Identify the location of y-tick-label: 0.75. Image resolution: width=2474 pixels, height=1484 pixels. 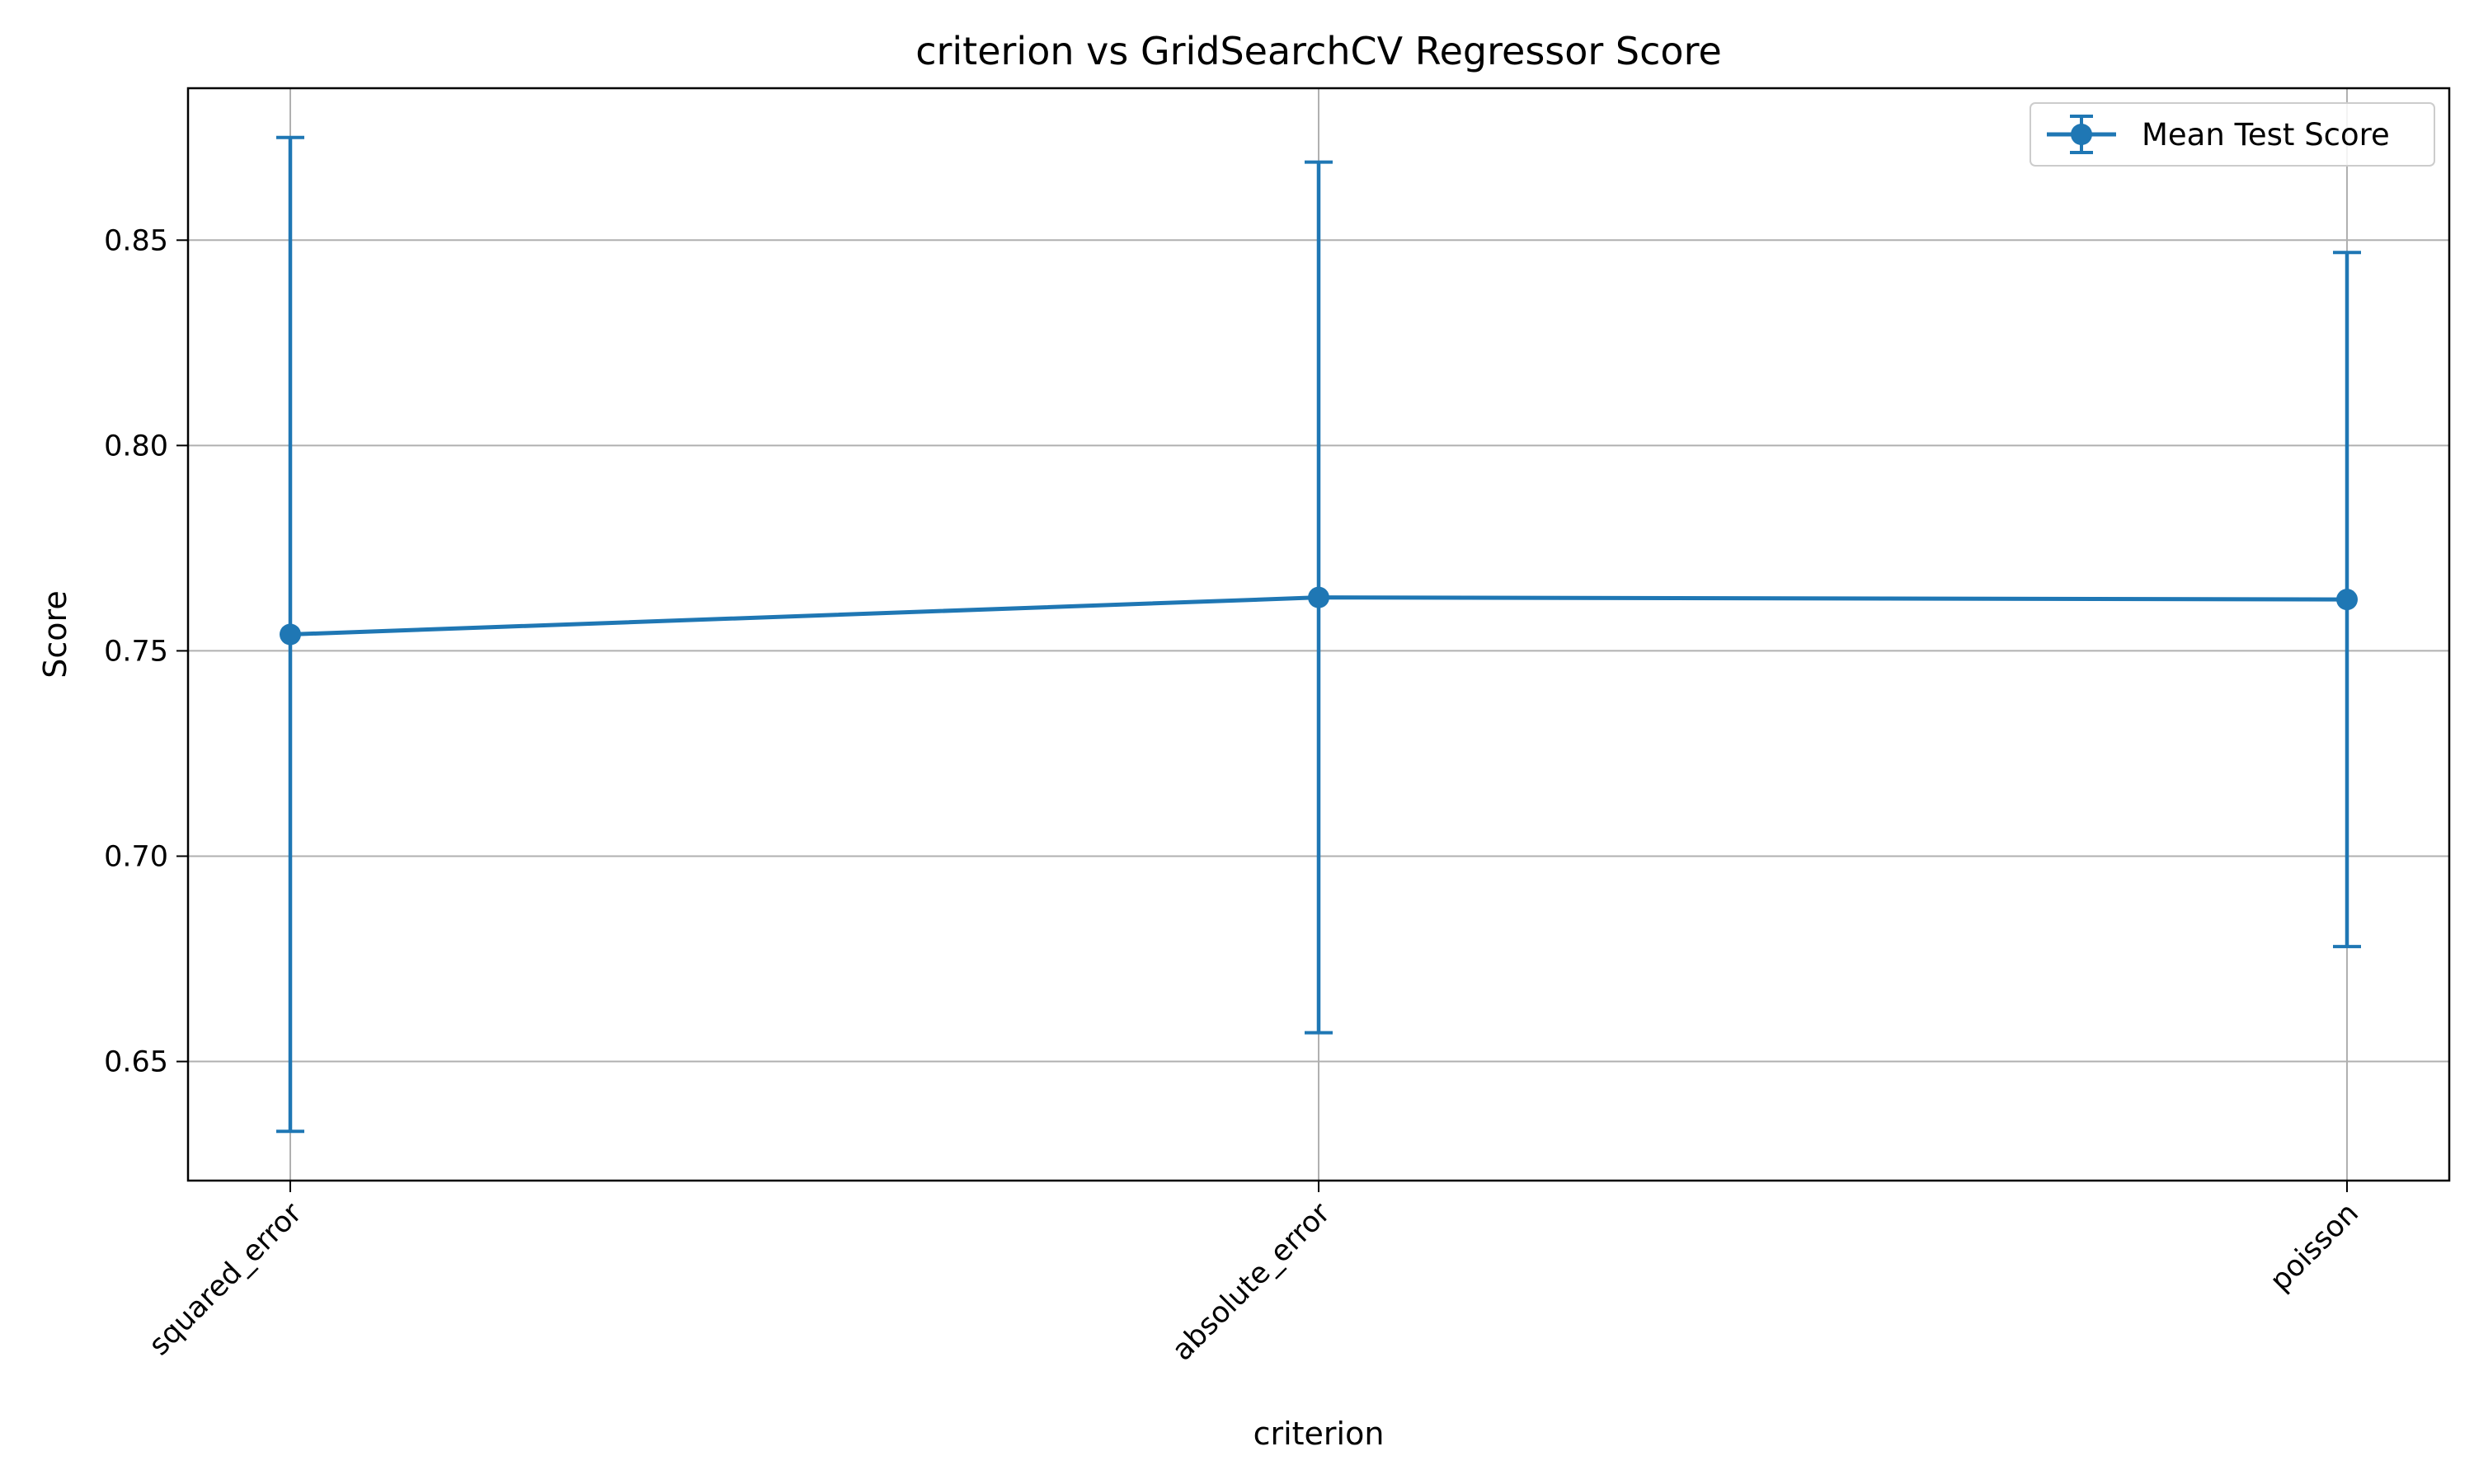
(136, 651).